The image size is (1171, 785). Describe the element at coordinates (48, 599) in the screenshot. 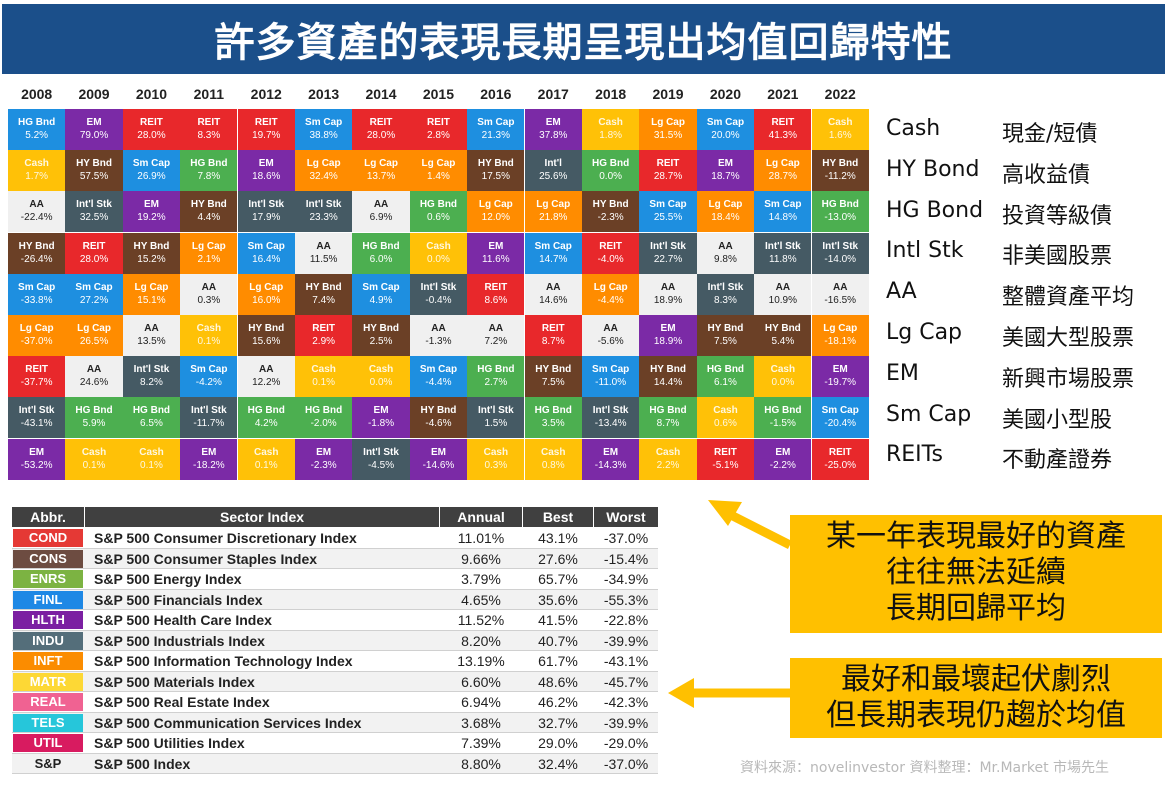

I see `sector-abbr: FINL` at that location.